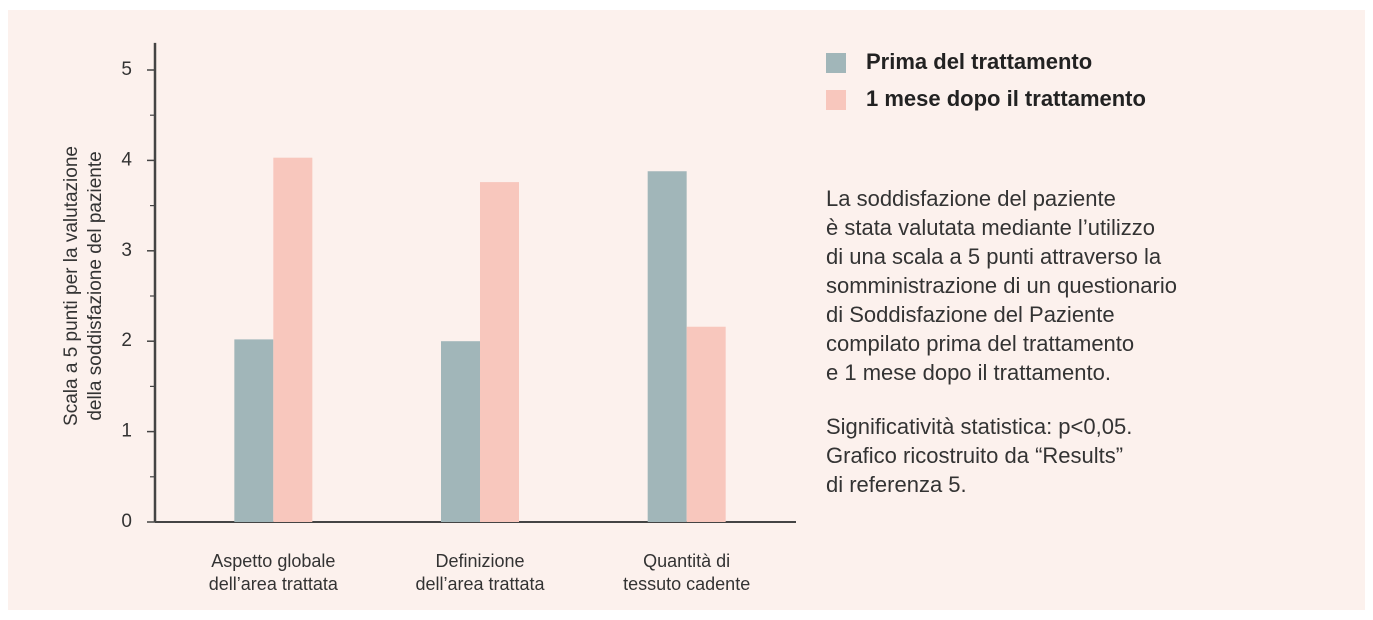 The image size is (1373, 620). Describe the element at coordinates (126, 521) in the screenshot. I see `y-tick-label: 0` at that location.